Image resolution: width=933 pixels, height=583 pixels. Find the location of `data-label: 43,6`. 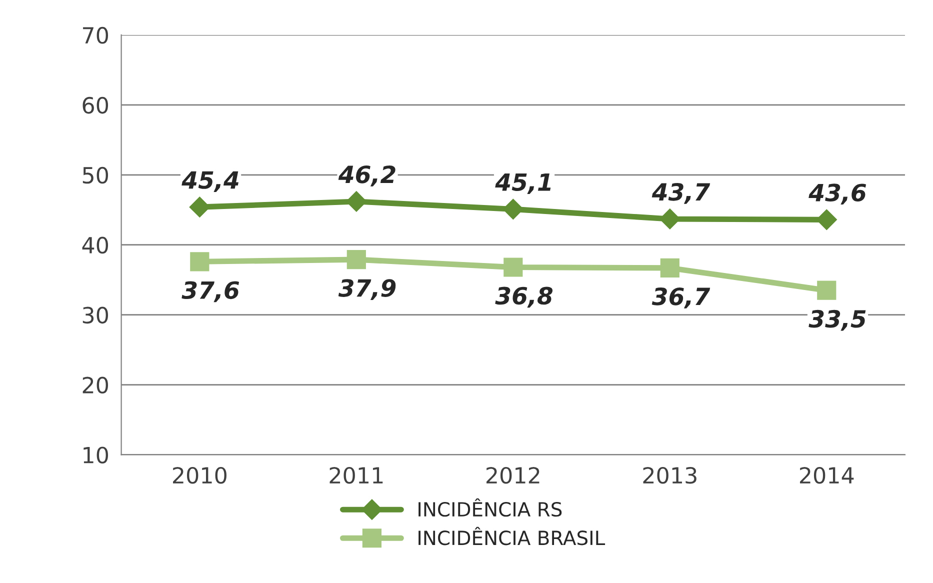

data-label: 43,6 is located at coordinates (837, 194).